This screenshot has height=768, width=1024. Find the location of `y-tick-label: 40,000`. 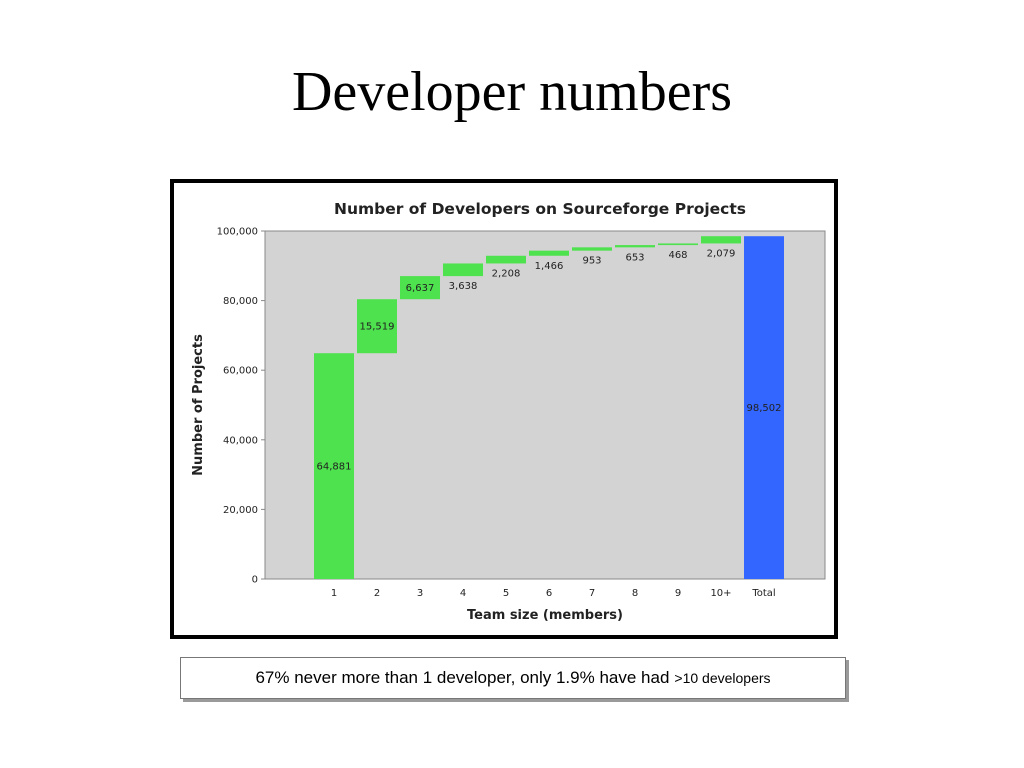

y-tick-label: 40,000 is located at coordinates (240, 440).